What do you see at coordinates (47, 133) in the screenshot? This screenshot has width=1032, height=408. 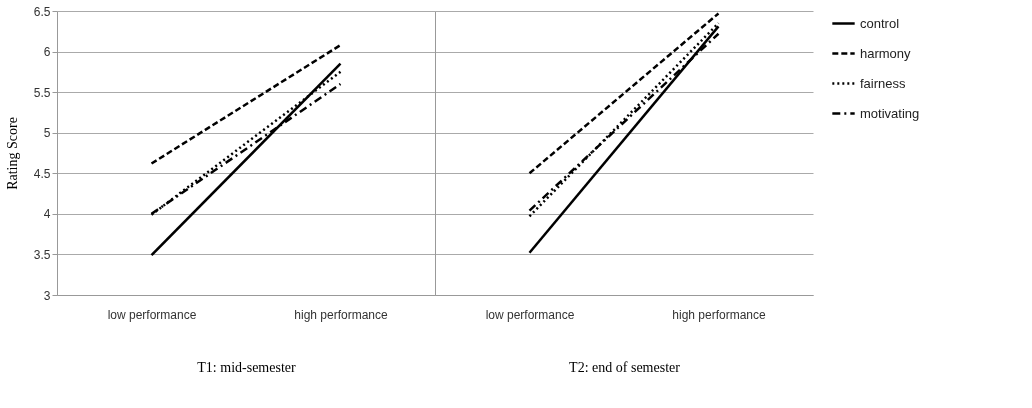 I see `y-tick-label: 5` at bounding box center [47, 133].